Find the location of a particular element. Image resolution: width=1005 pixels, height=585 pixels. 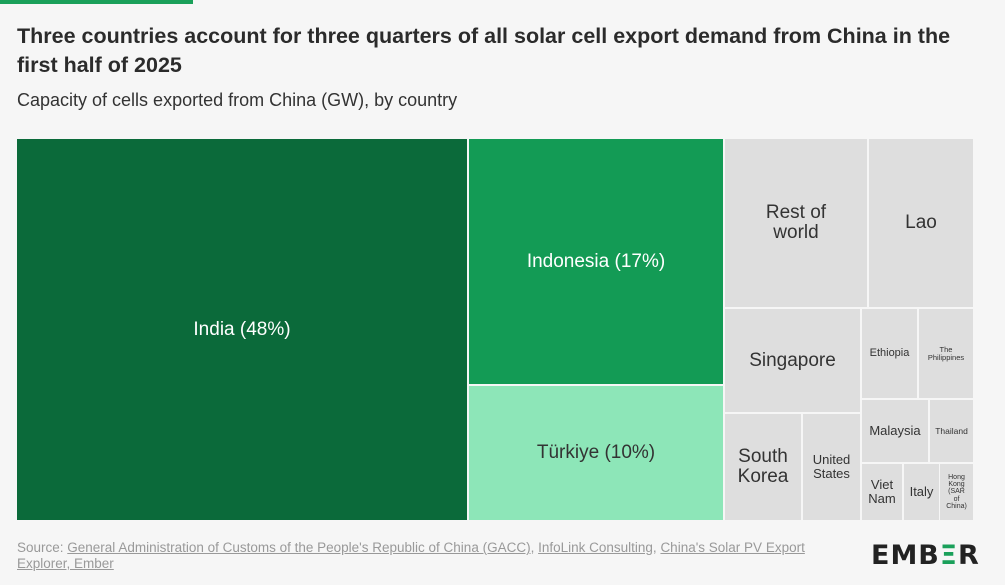

treemap-cell-south-korea: South Korea is located at coordinates (763, 467).